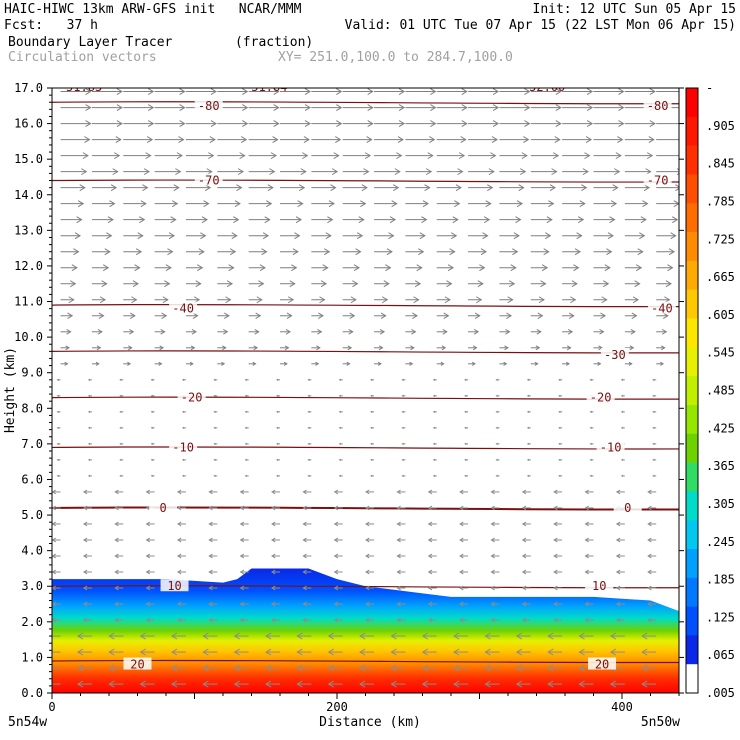  I want to click on isotherm-label: -20, so click(601, 398).